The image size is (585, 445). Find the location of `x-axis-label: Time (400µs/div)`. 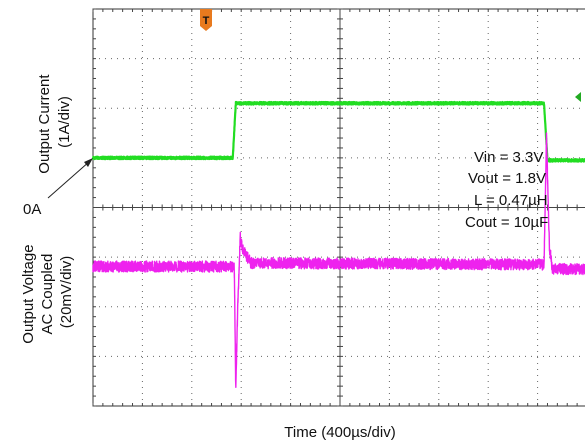

x-axis-label: Time (400µs/div) is located at coordinates (339, 432).